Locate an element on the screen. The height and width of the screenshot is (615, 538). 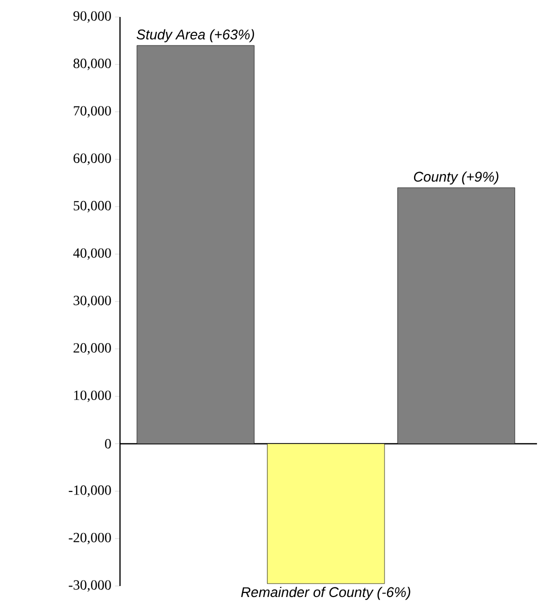
x-tick-label: Study Area (+63%) is located at coordinates (195, 35).